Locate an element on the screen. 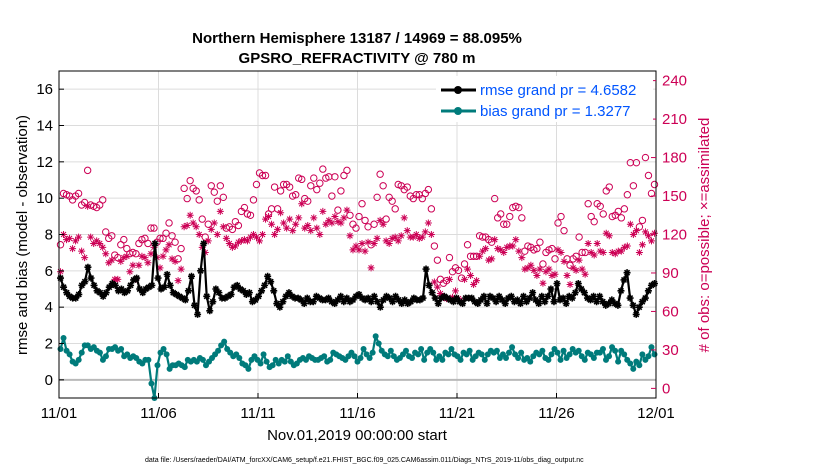  y-tick-label-left: 2 is located at coordinates (49, 344).